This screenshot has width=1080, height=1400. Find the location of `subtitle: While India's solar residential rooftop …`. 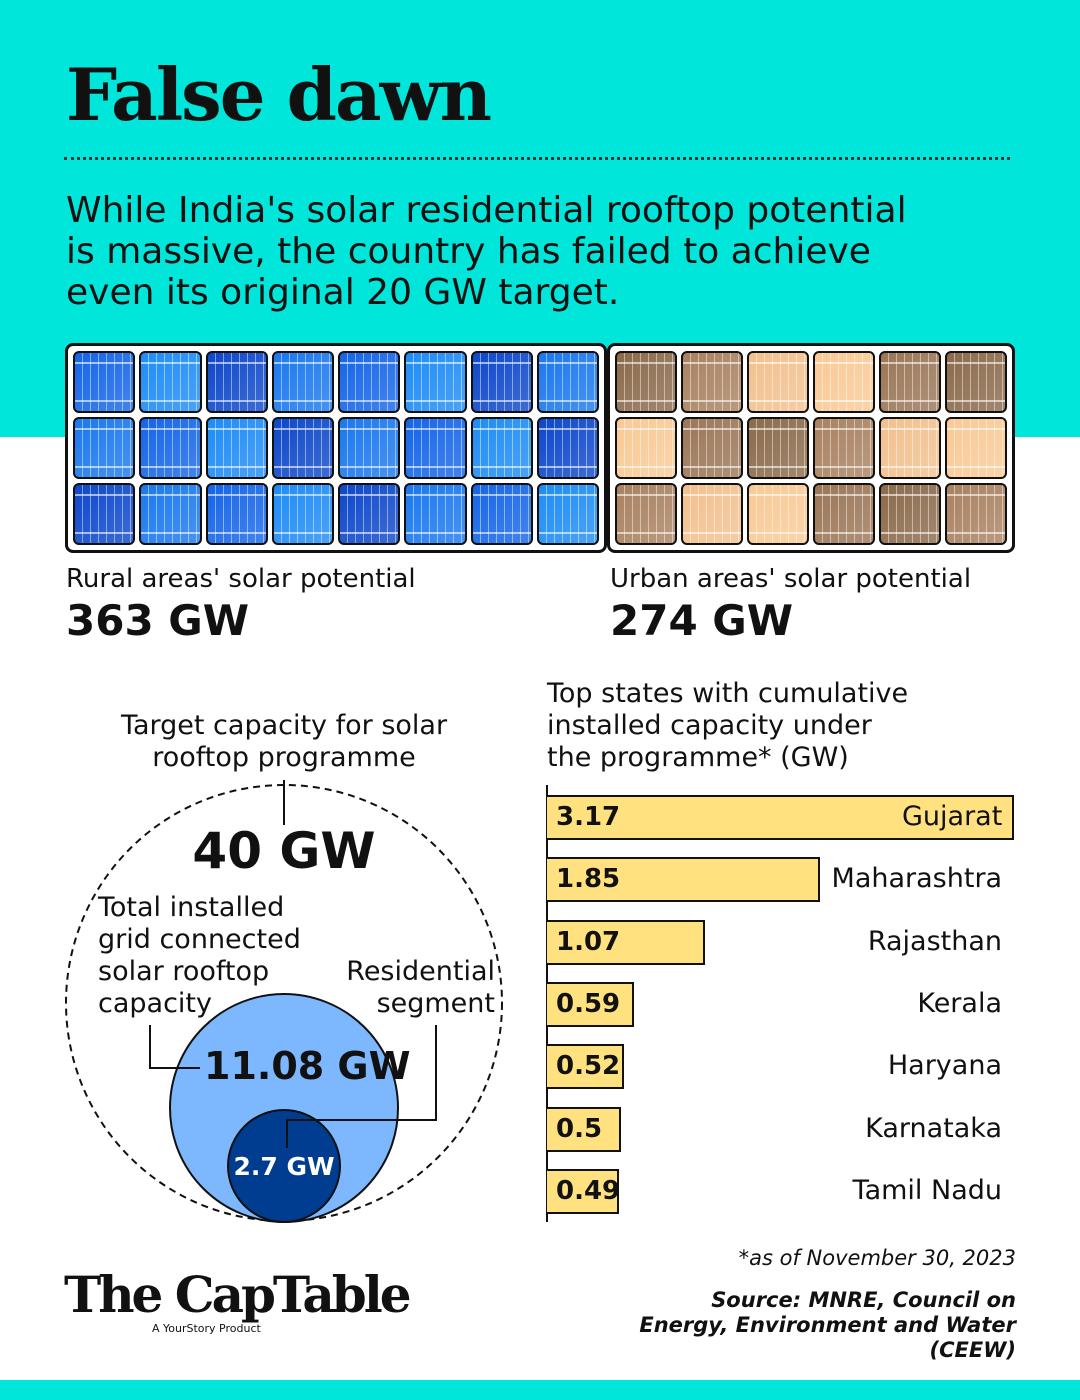

subtitle: While India's solar residential rooftop … is located at coordinates (486, 251).